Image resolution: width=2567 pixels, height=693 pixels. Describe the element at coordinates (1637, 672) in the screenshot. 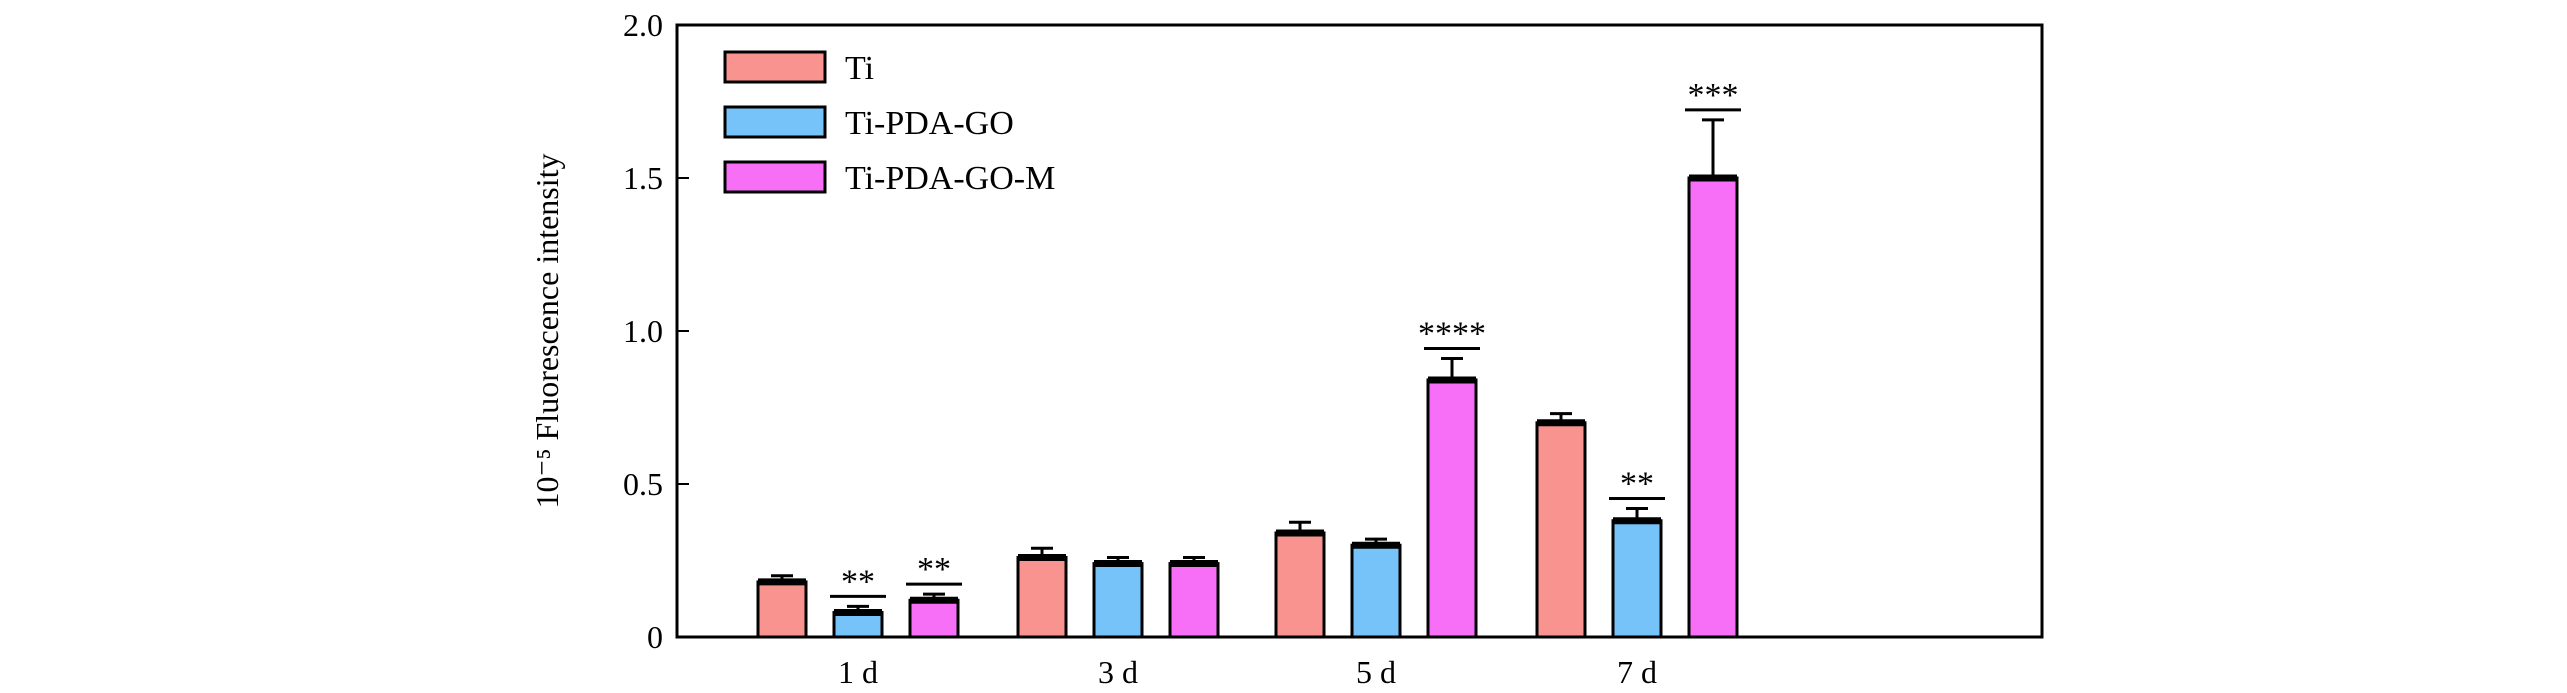

I see `x-tick-label: 7 d` at that location.